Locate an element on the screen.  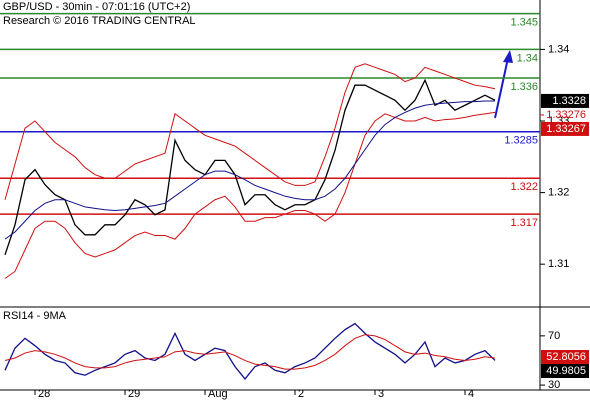
level-label: 1.34 is located at coordinates (527, 58).